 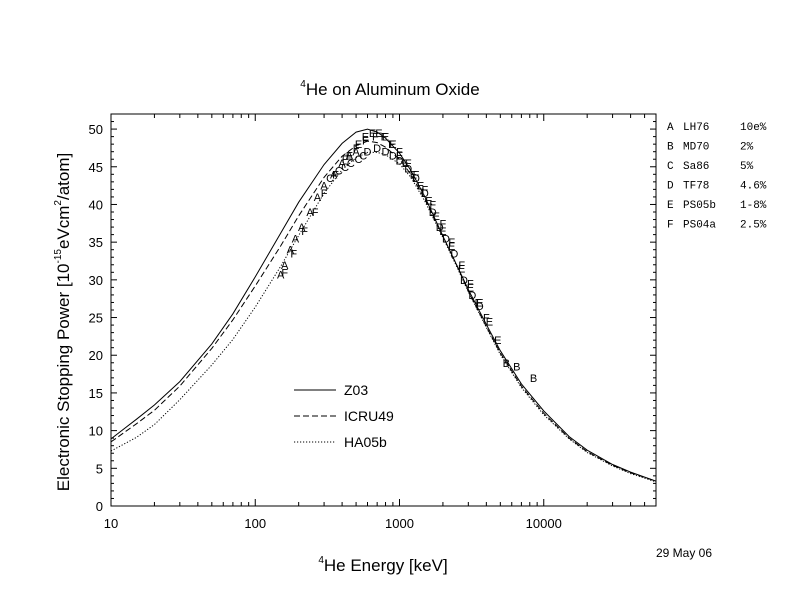 I want to click on dataset-key-letter: F, so click(x=670, y=226).